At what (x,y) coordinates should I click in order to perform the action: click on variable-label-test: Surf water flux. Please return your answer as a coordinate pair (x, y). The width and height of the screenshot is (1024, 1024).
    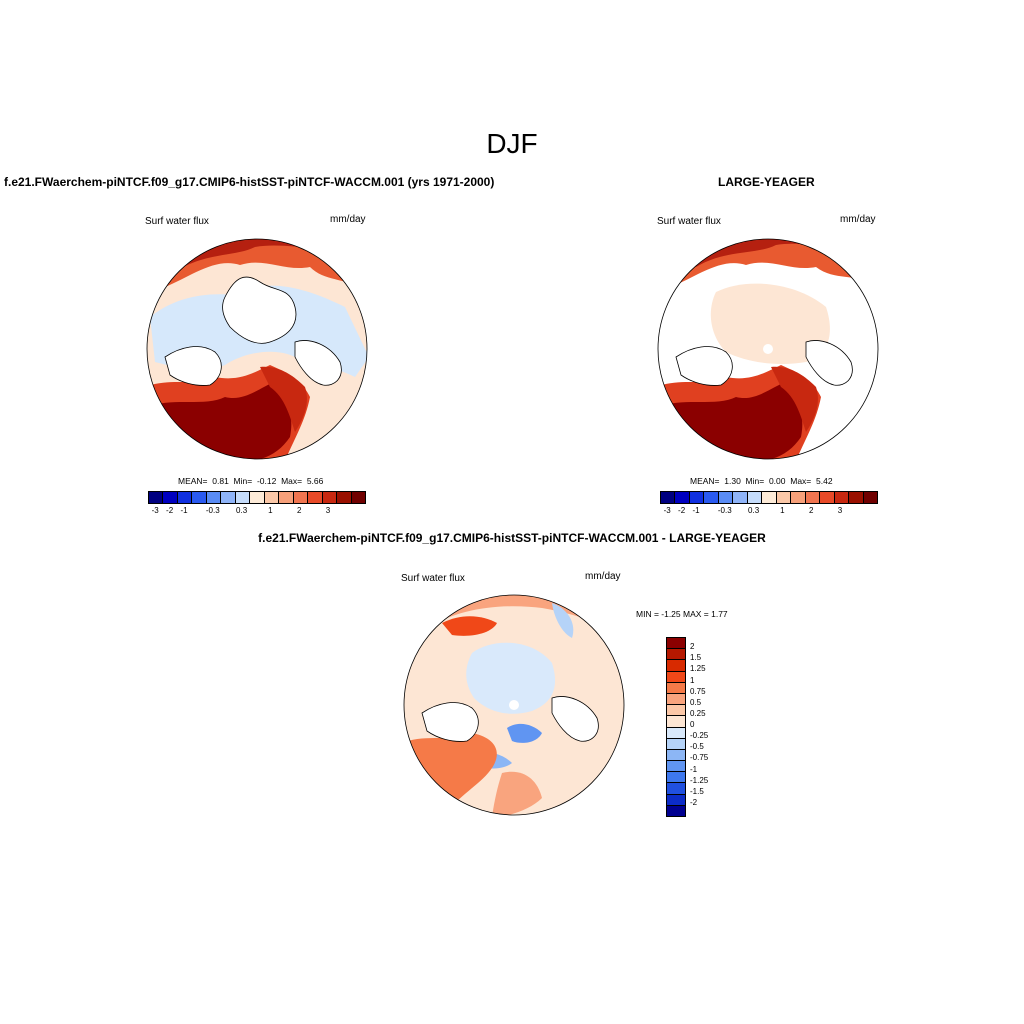
    Looking at the image, I should click on (177, 221).